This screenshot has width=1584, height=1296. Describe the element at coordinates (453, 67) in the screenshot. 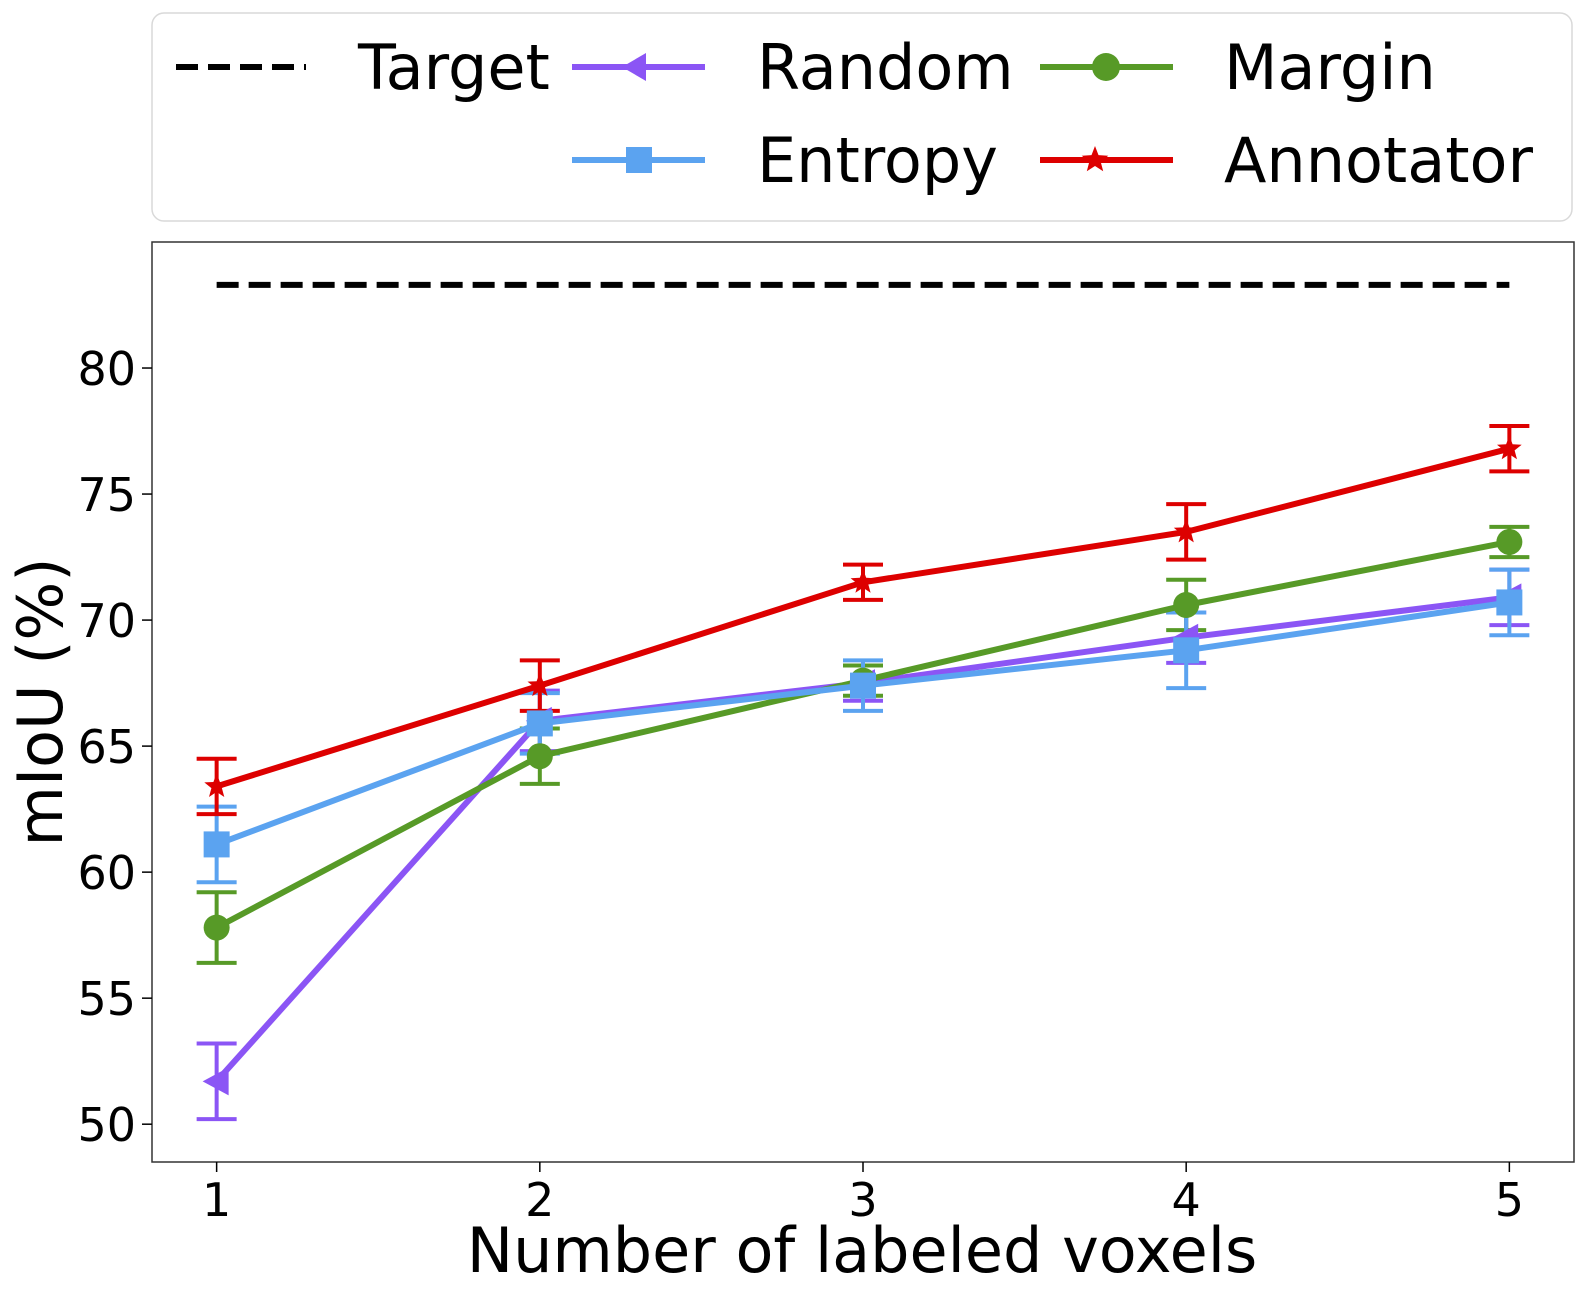

I see `legend-target-label: Target` at that location.